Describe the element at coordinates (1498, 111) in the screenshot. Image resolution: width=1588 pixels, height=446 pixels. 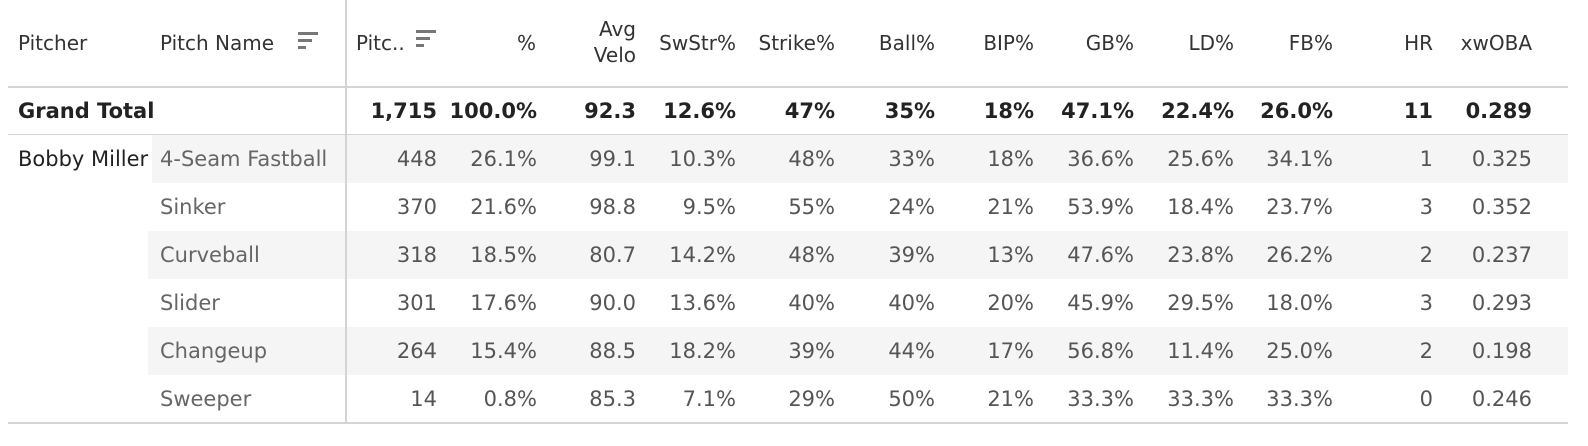
I see `grand-total-xwoba: 0.289` at that location.